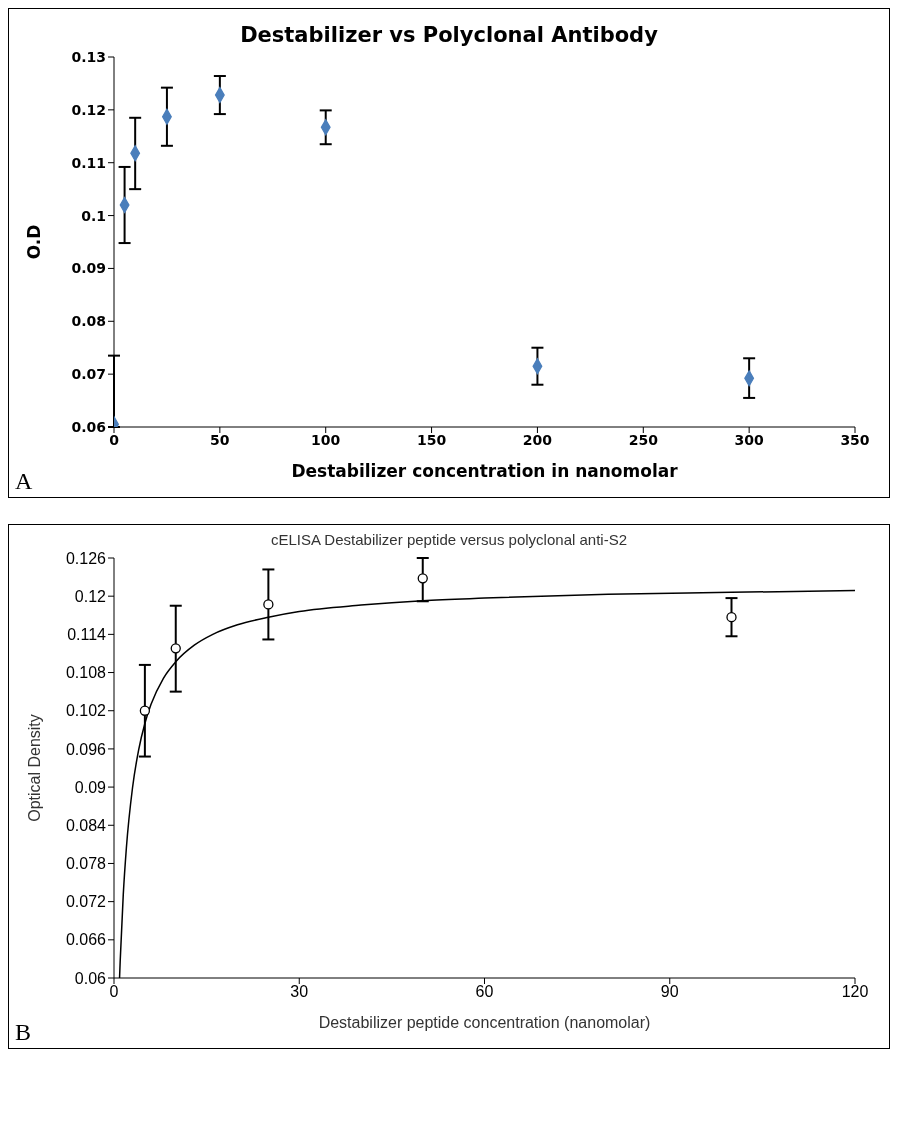 The height and width of the screenshot is (1130, 917). Describe the element at coordinates (485, 471) in the screenshot. I see `x-axis-title: Destabilizer concentration in nanomolar` at that location.